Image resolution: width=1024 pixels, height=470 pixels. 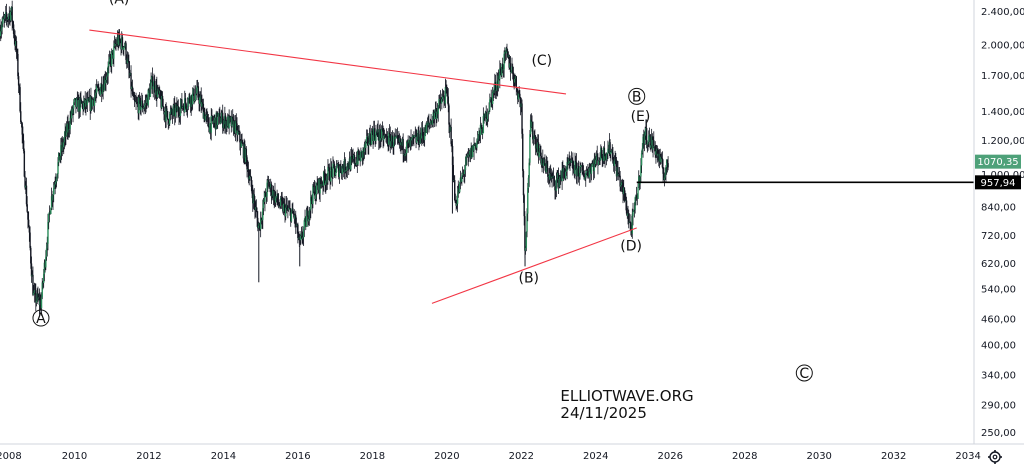 What do you see at coordinates (804, 373) in the screenshot?
I see `wave-label-circle` at bounding box center [804, 373].